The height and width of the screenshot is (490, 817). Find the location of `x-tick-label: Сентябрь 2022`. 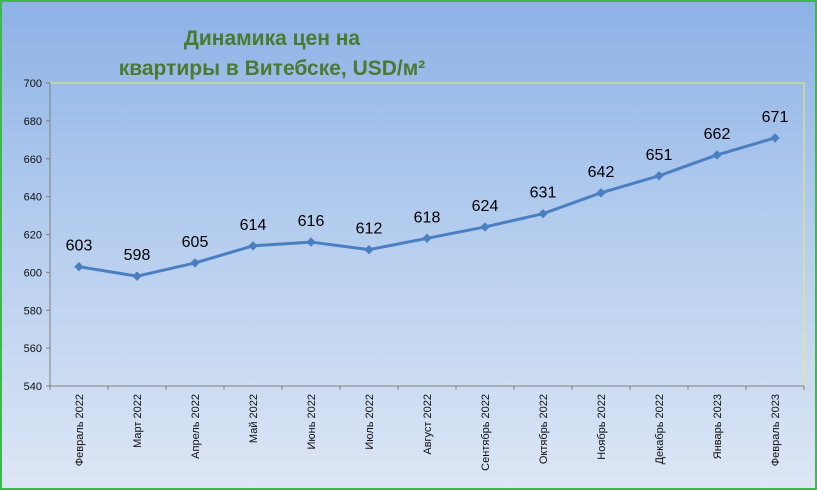

x-tick-label: Сентябрь 2022 is located at coordinates (486, 432).